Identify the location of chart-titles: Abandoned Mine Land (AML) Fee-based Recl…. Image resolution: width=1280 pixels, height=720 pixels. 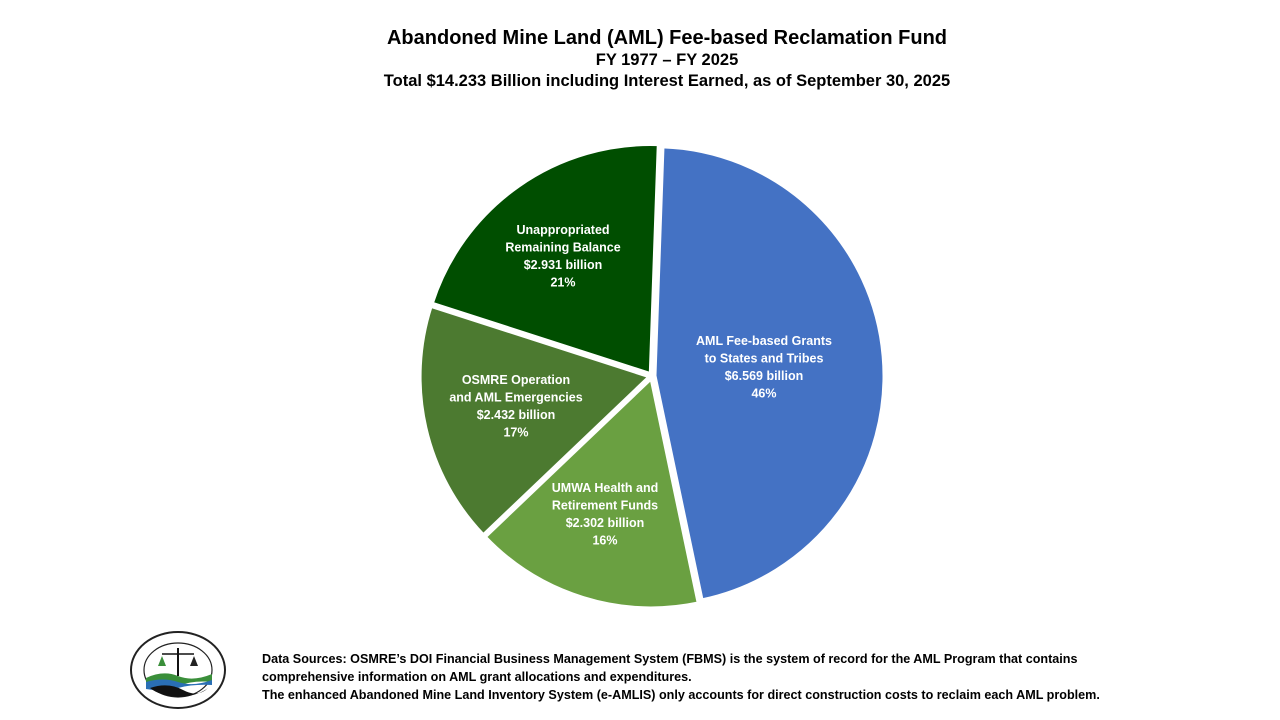
(640, 59).